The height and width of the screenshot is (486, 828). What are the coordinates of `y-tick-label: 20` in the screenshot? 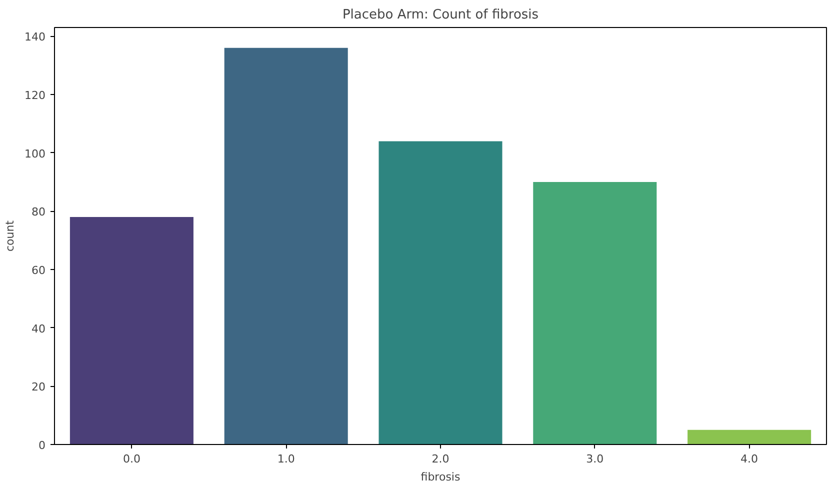 It's located at (39, 387).